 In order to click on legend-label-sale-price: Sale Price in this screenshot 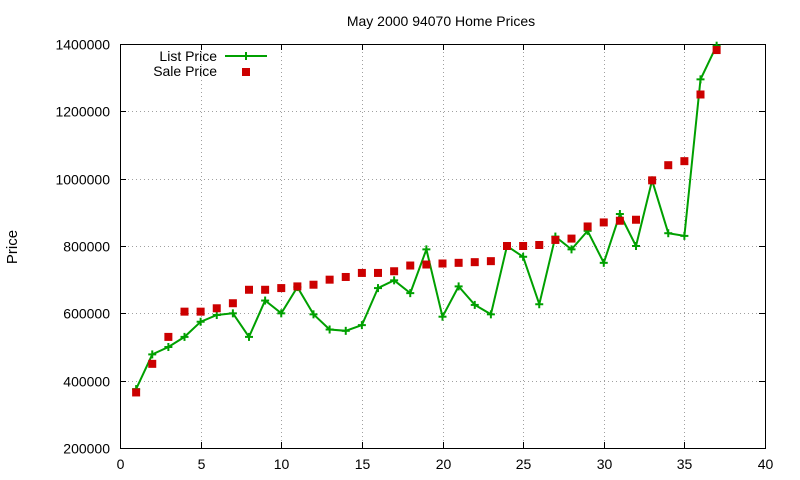, I will do `click(185, 71)`.